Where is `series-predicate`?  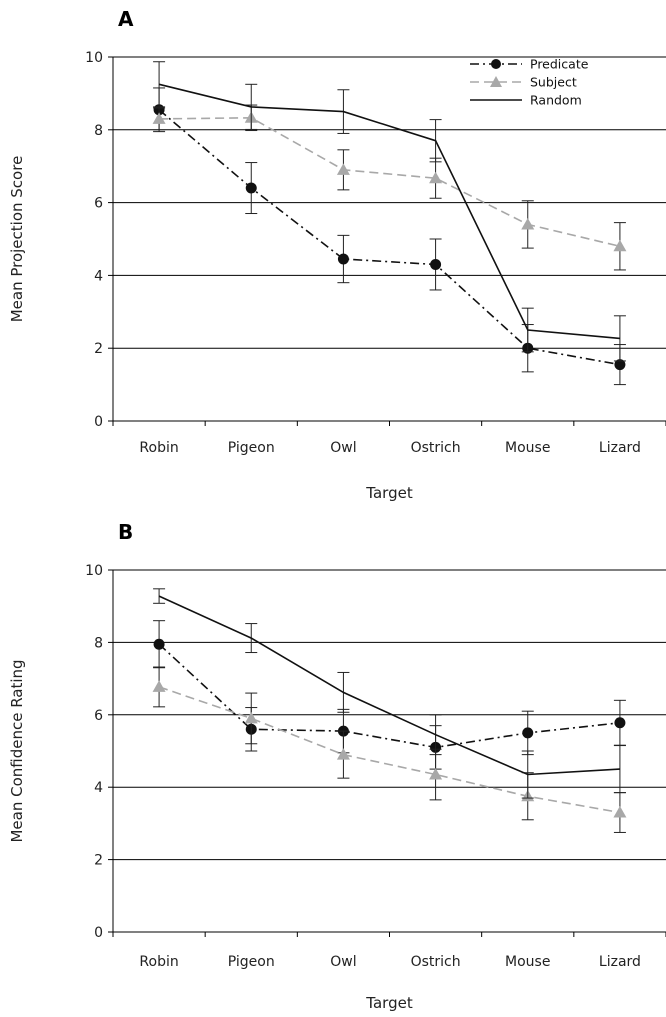 series-predicate is located at coordinates (389, 695).